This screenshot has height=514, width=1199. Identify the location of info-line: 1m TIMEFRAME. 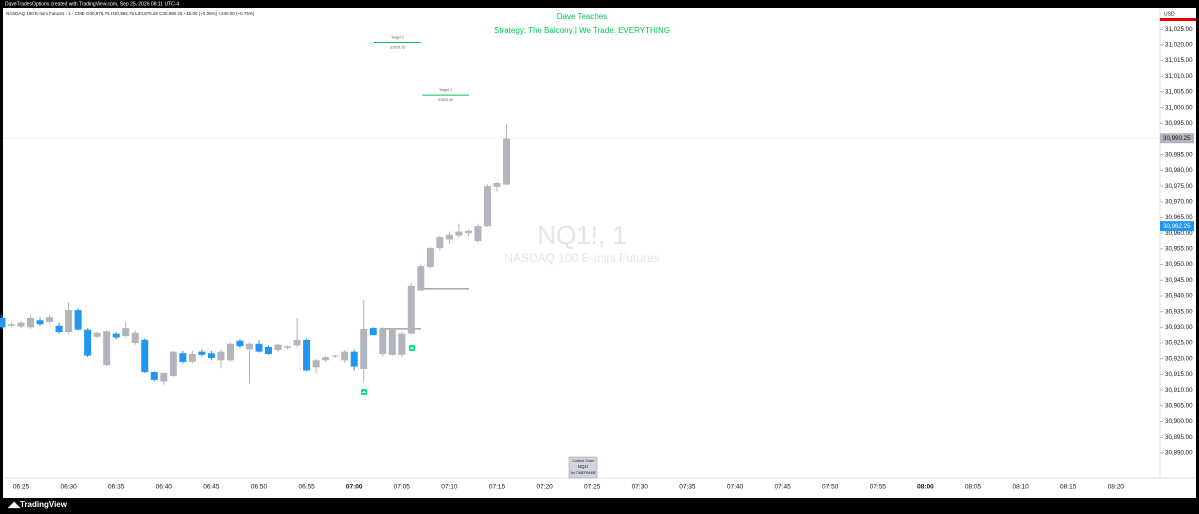
(583, 473).